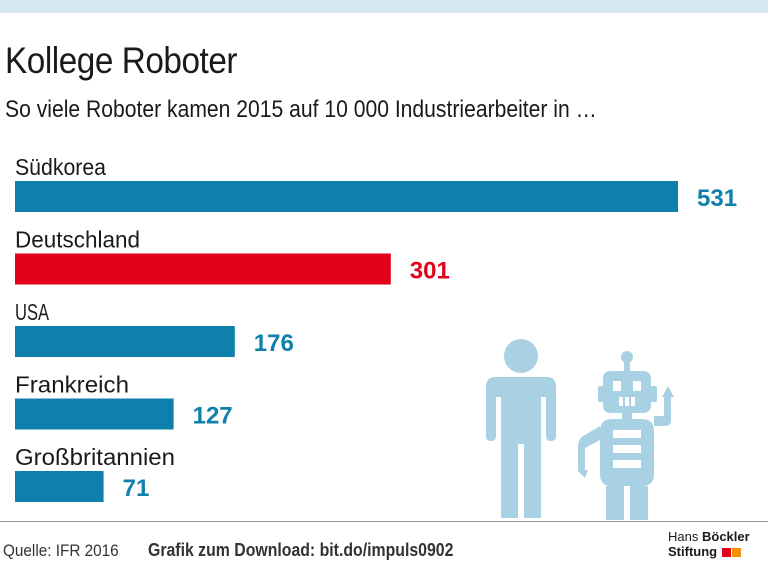 The height and width of the screenshot is (566, 768). What do you see at coordinates (60, 167) in the screenshot?
I see `category-label-suedkorea: Südkorea` at bounding box center [60, 167].